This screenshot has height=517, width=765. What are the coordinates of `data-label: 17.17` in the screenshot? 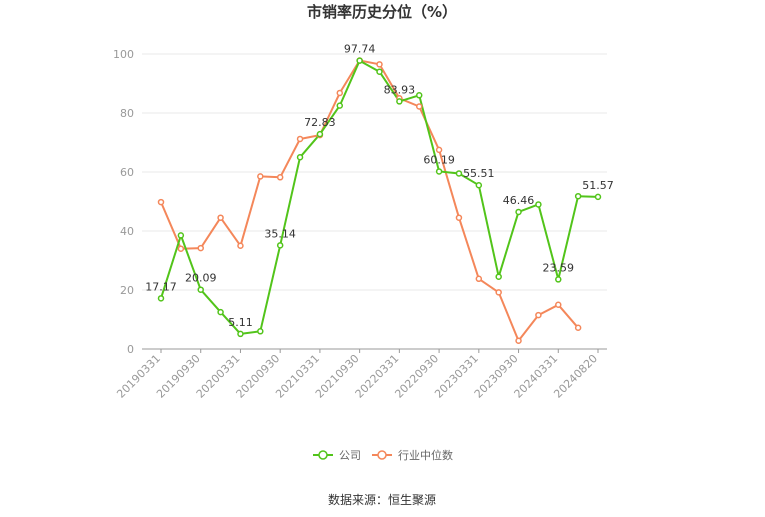 It's located at (161, 286).